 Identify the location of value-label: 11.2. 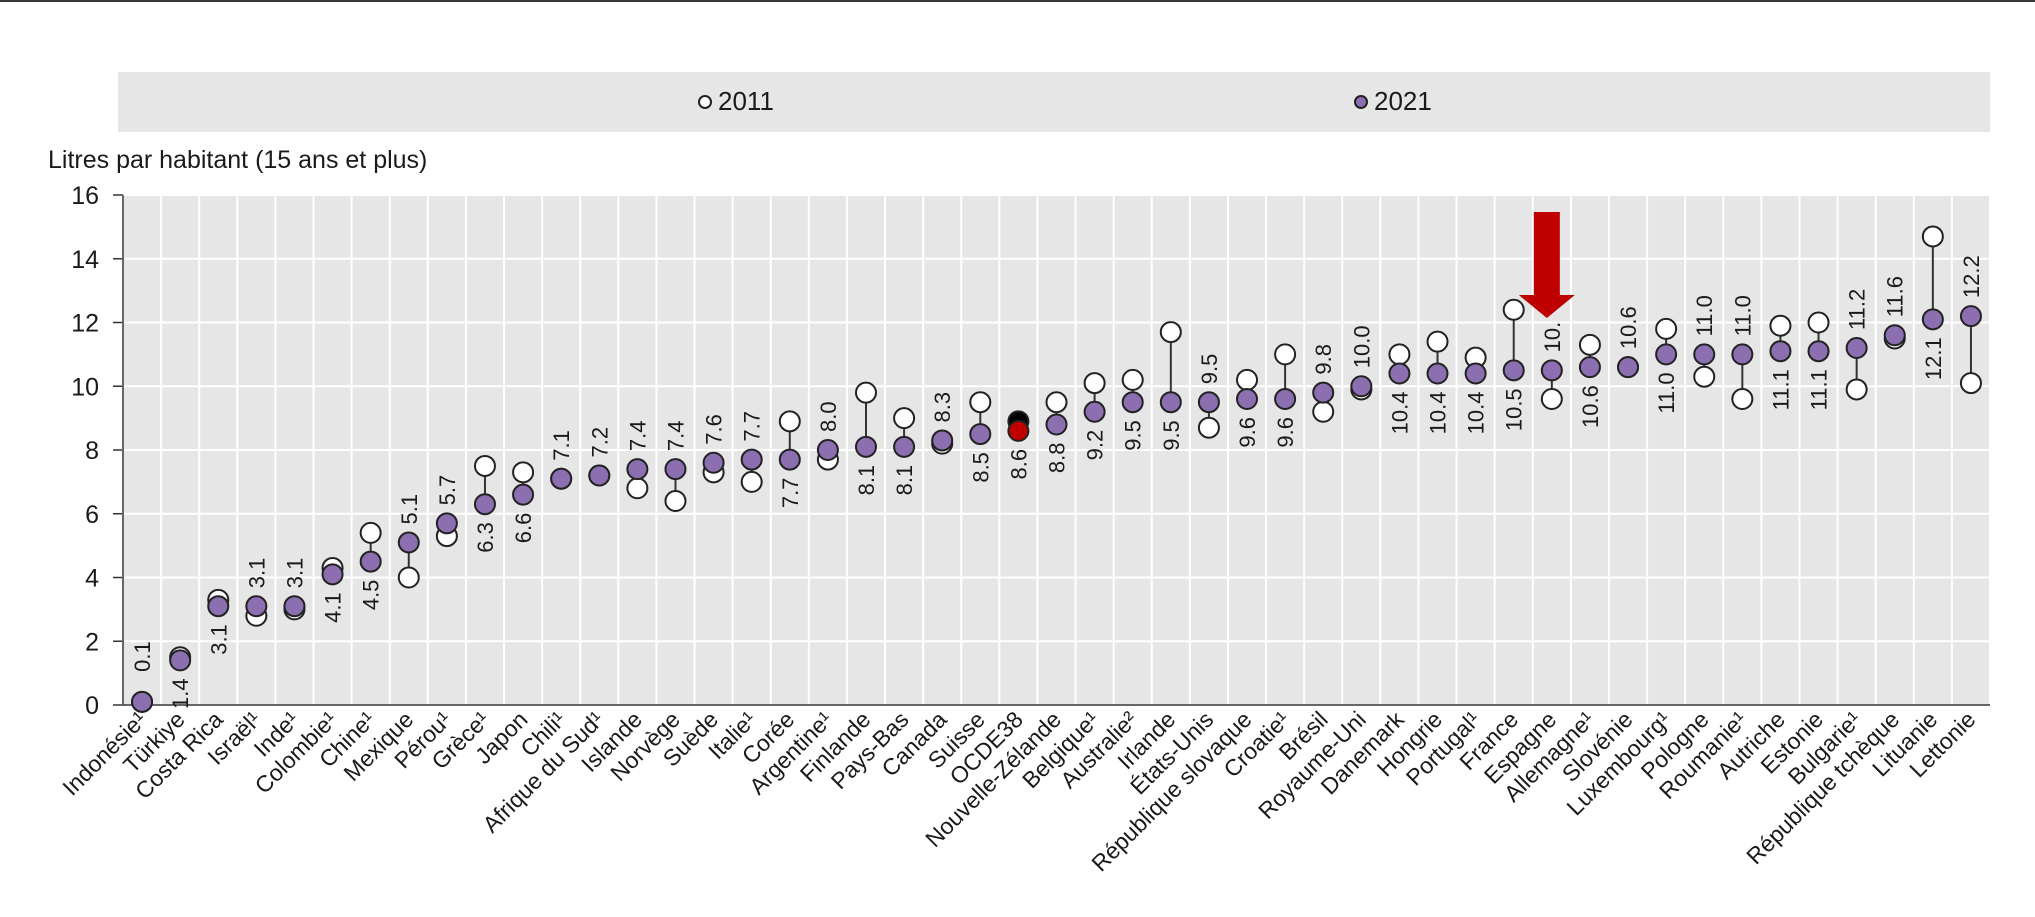
(1857, 309).